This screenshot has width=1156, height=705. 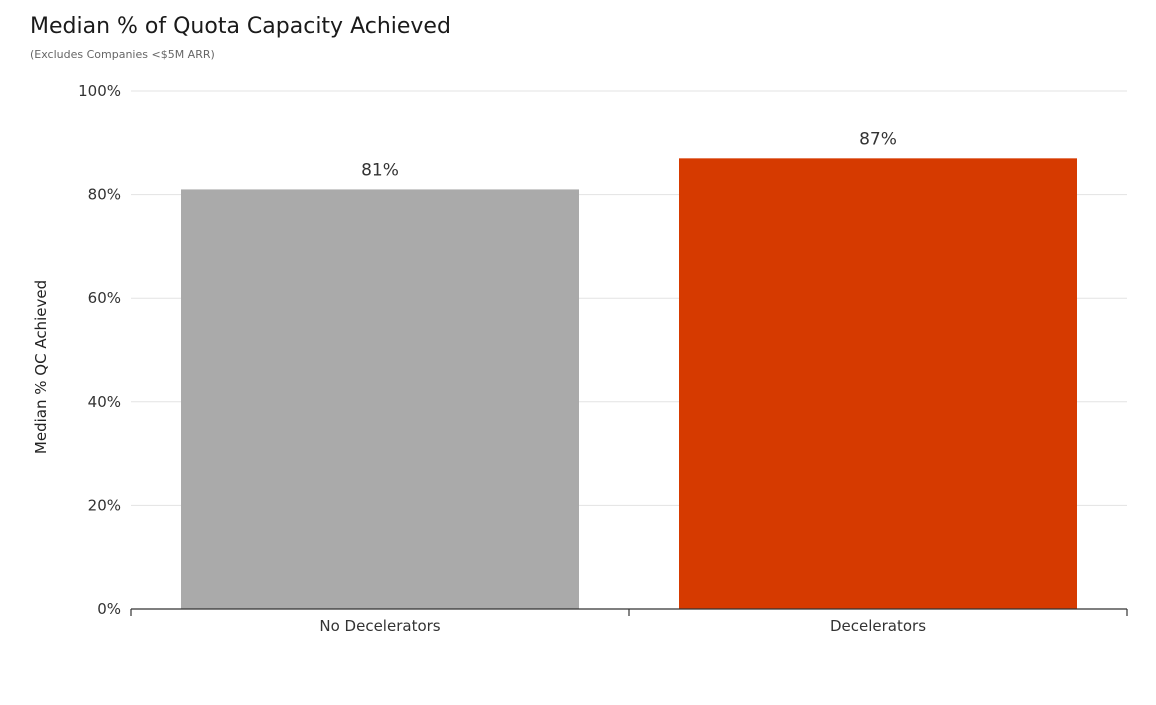 What do you see at coordinates (122, 54) in the screenshot?
I see `chart-subtitle: (Excludes Companies <$5M ARR)` at bounding box center [122, 54].